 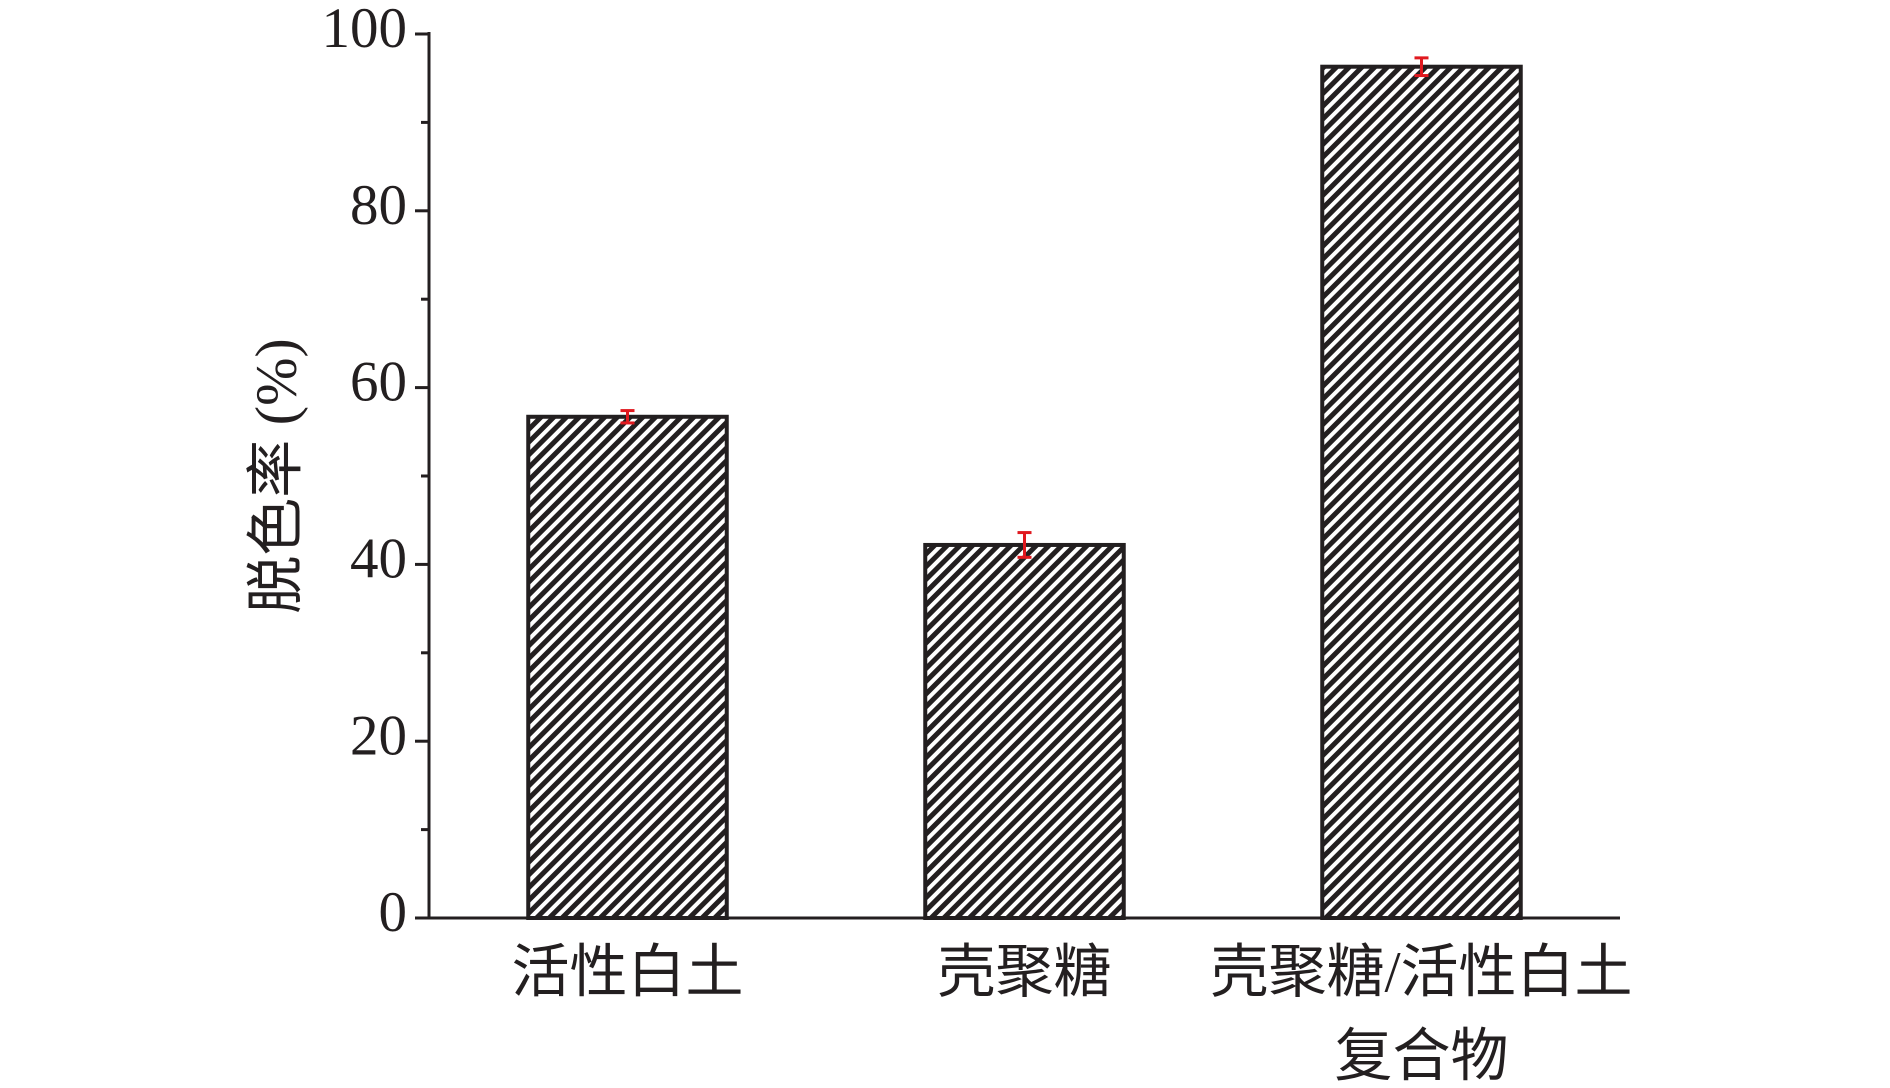 I want to click on y-axis-label: 脱色率 (%), so click(x=275, y=475).